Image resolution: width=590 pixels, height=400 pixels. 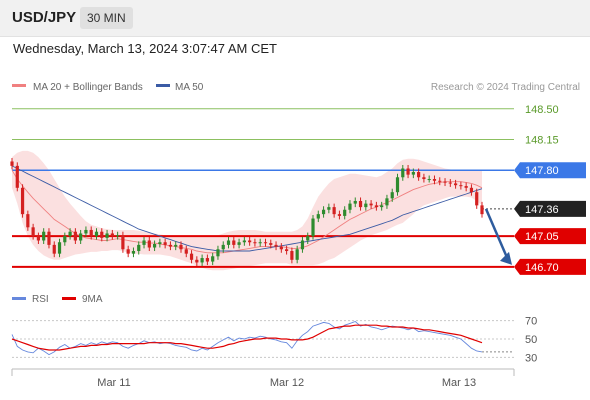 What do you see at coordinates (542, 110) in the screenshot?
I see `price-label-148-50: 148.50` at bounding box center [542, 110].